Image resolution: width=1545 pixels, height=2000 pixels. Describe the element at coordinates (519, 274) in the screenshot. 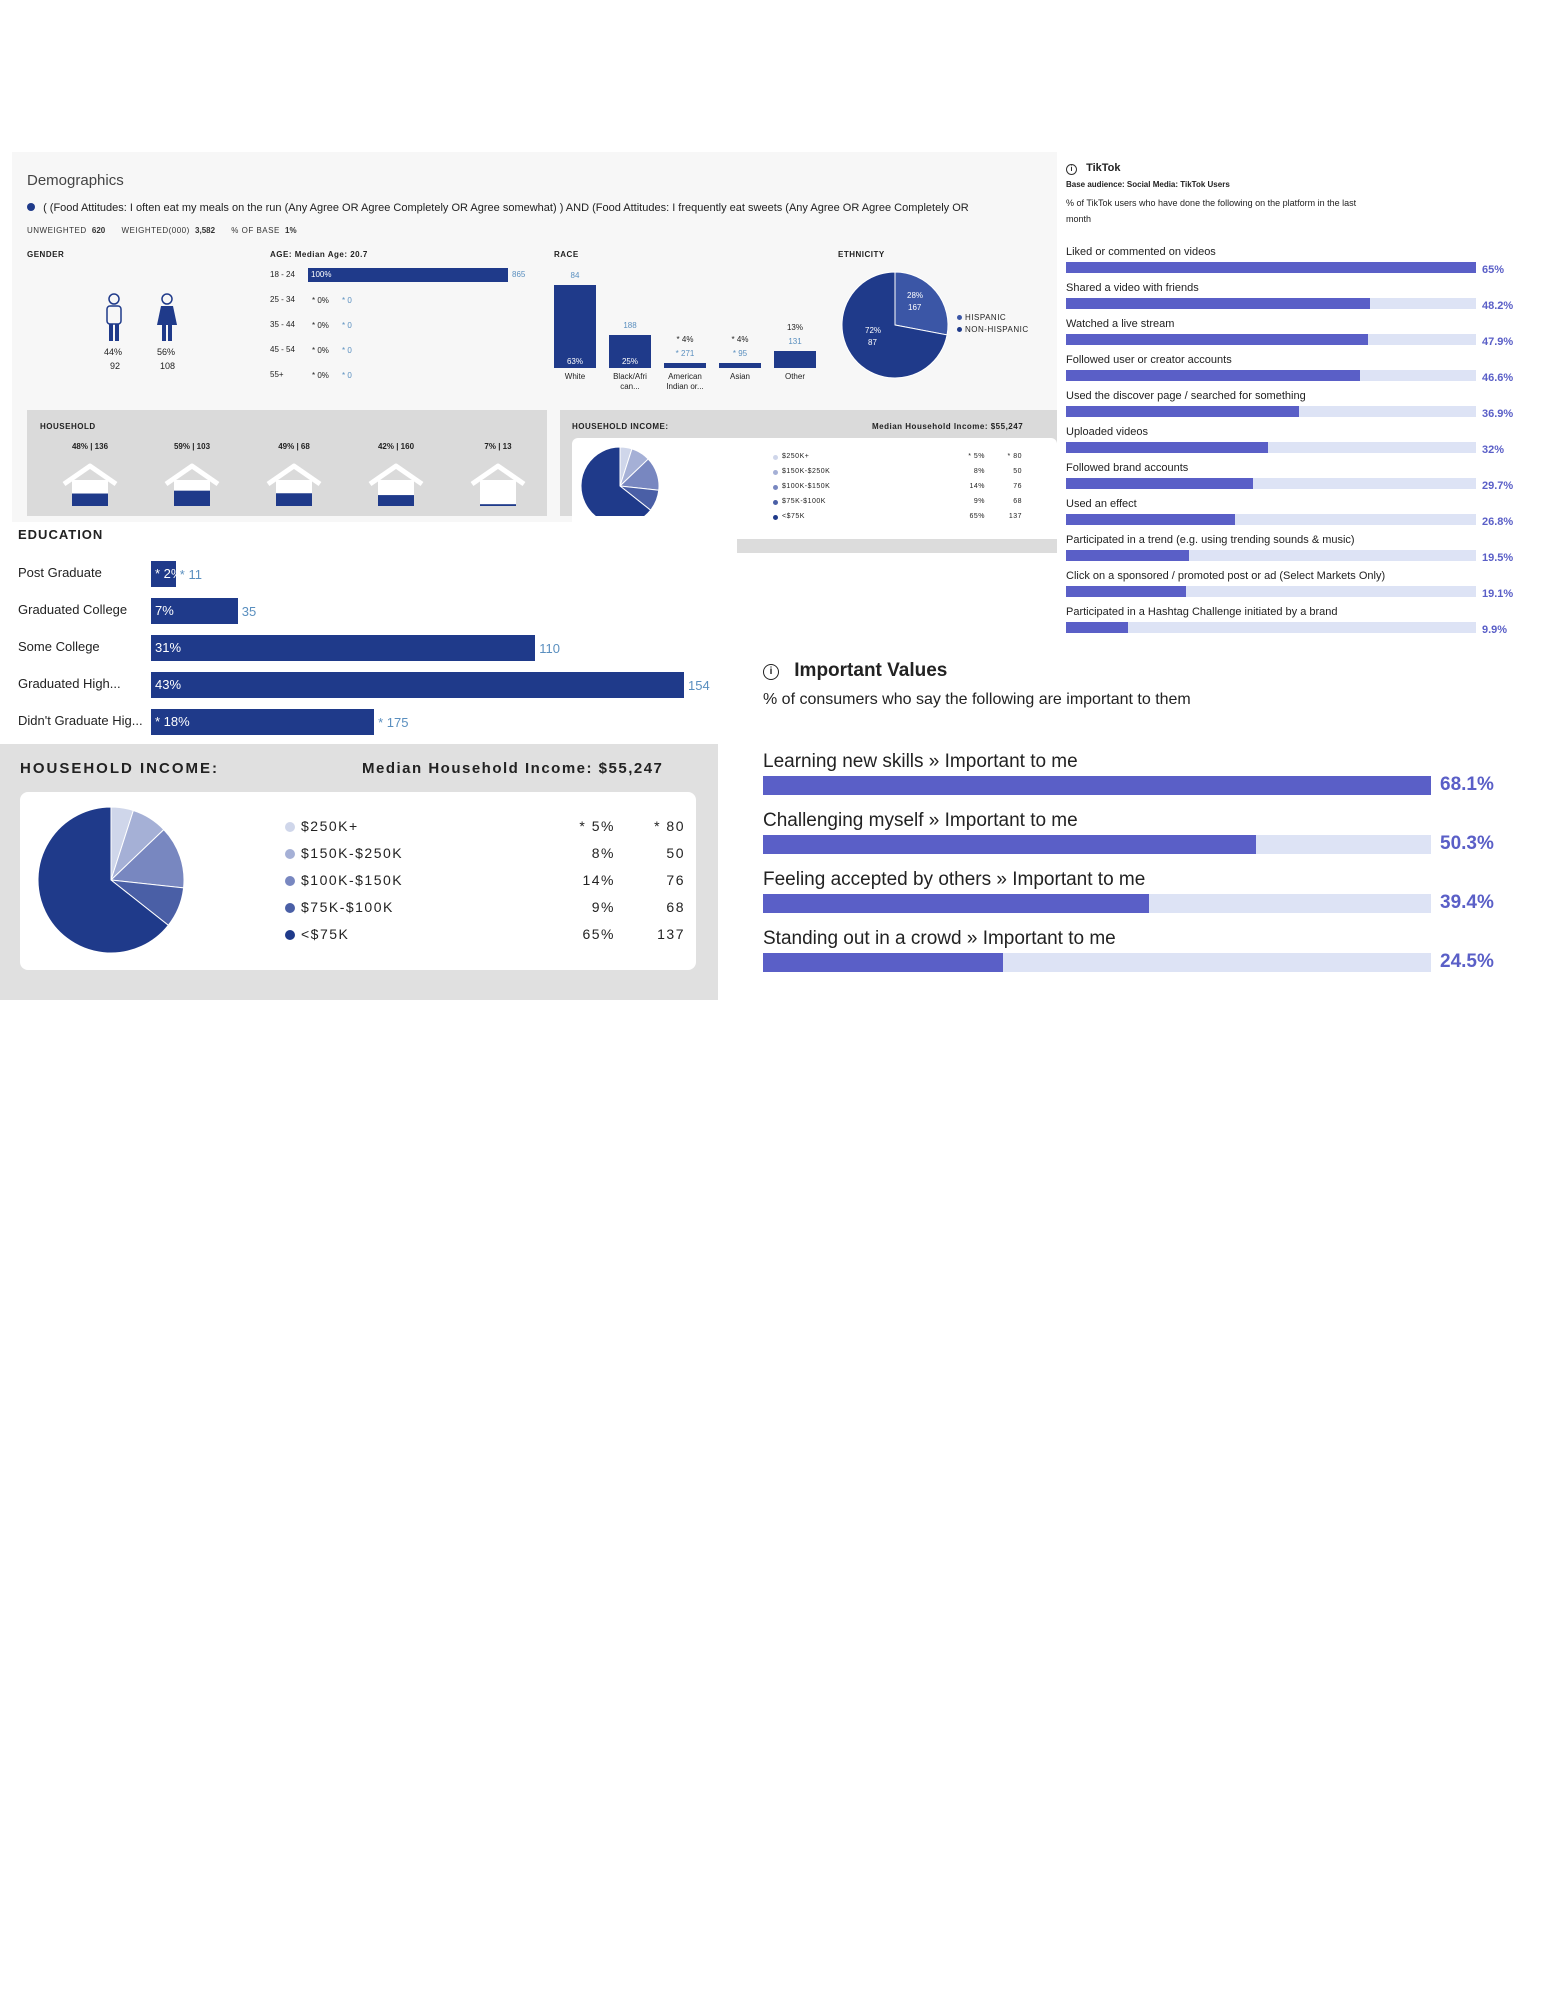

I see `age-bar-count: 865` at that location.